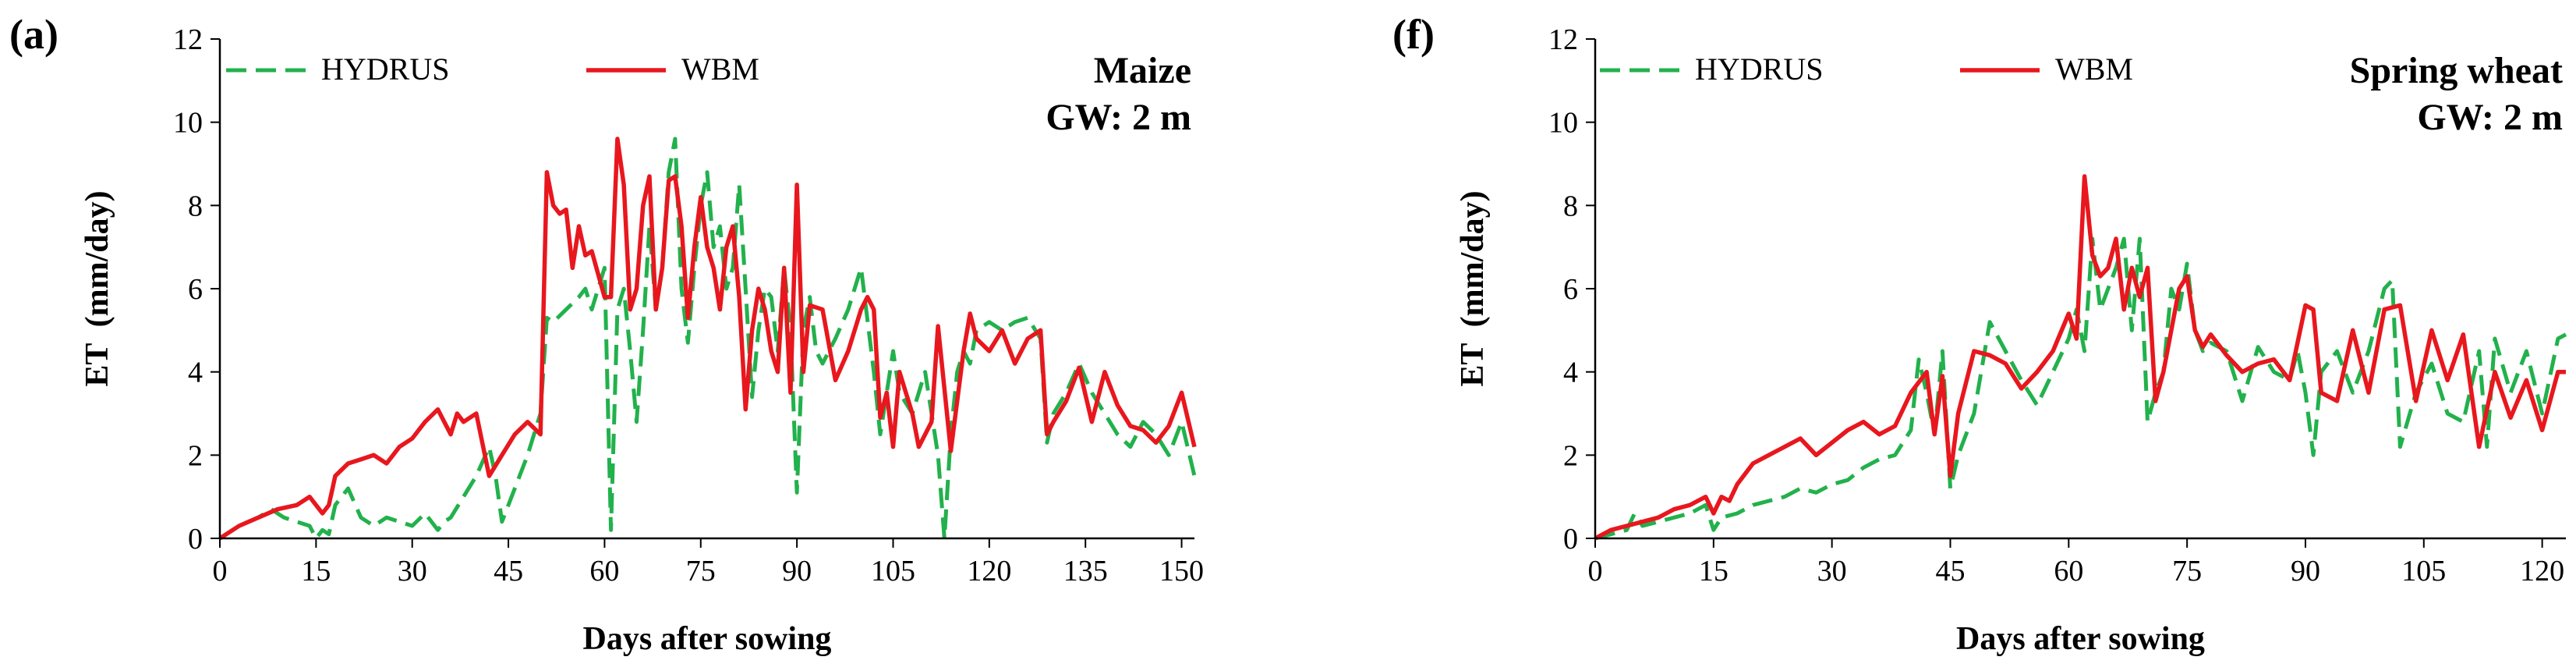 This screenshot has width=2576, height=671. I want to click on crop-annotation: Maize, so click(1142, 70).